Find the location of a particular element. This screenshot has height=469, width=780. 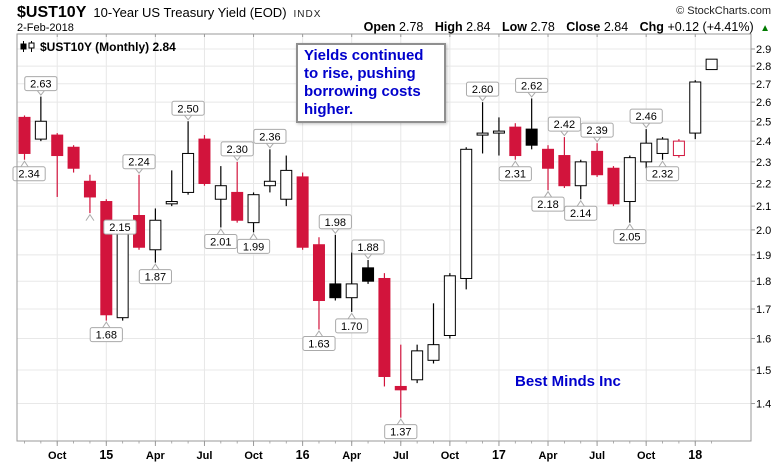

legend-label: $UST10Y (Monthly) 2.84 is located at coordinates (108, 47).